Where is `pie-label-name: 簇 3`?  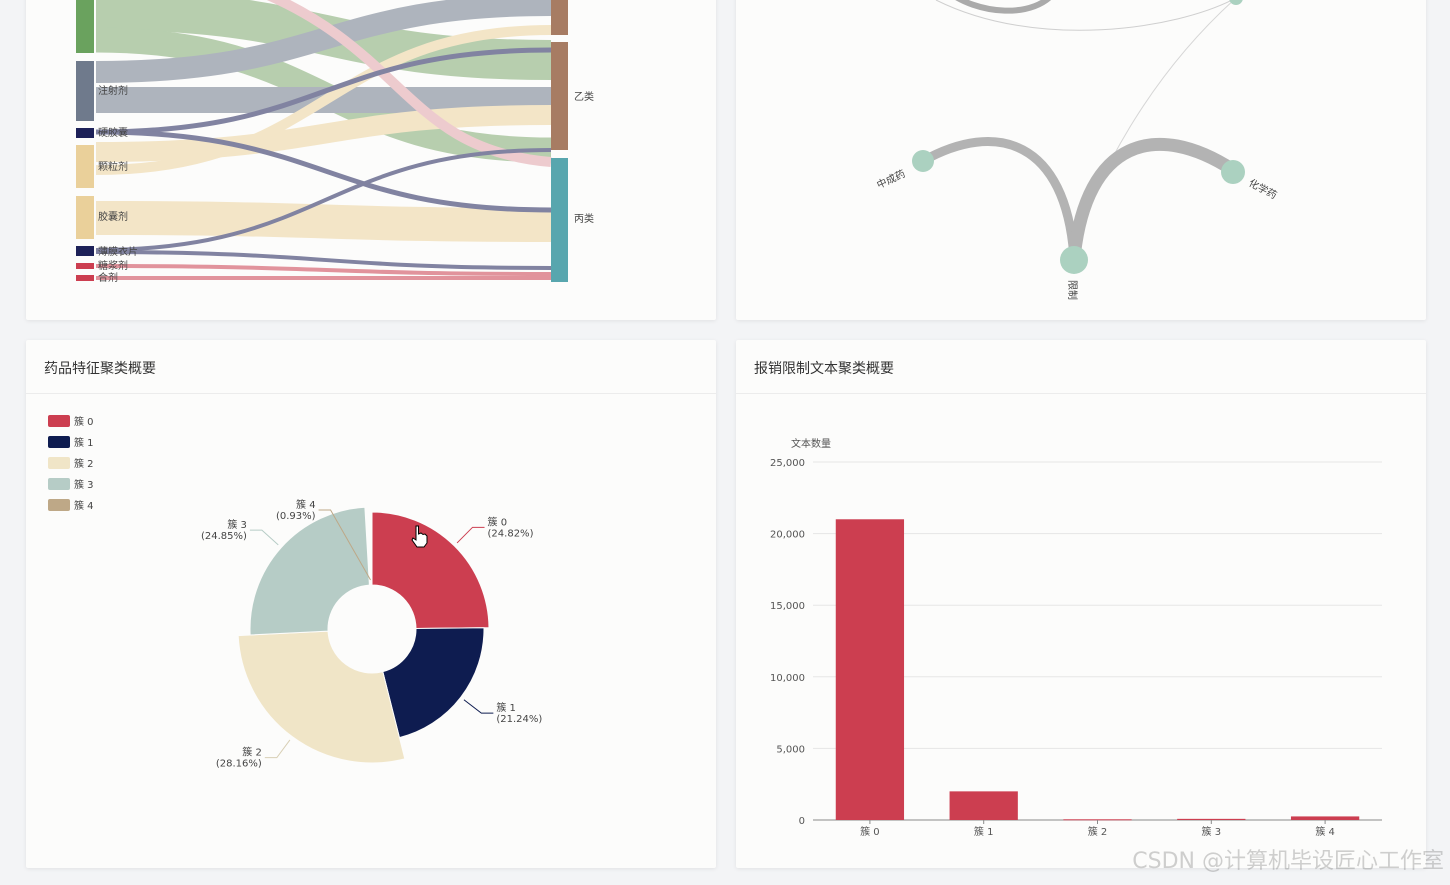
pie-label-name: 簇 3 is located at coordinates (237, 524).